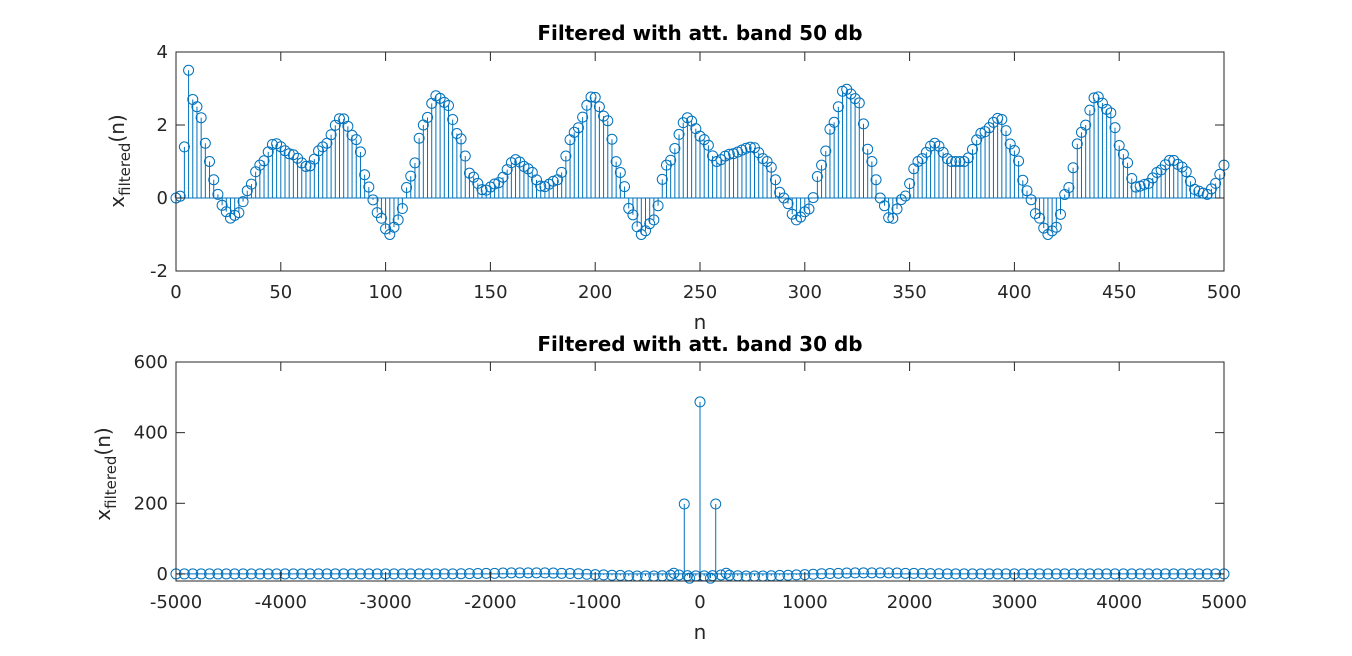 The width and height of the screenshot is (1352, 656). I want to click on bottom-chart-title: Filtered with att. band 30 db, so click(699, 344).